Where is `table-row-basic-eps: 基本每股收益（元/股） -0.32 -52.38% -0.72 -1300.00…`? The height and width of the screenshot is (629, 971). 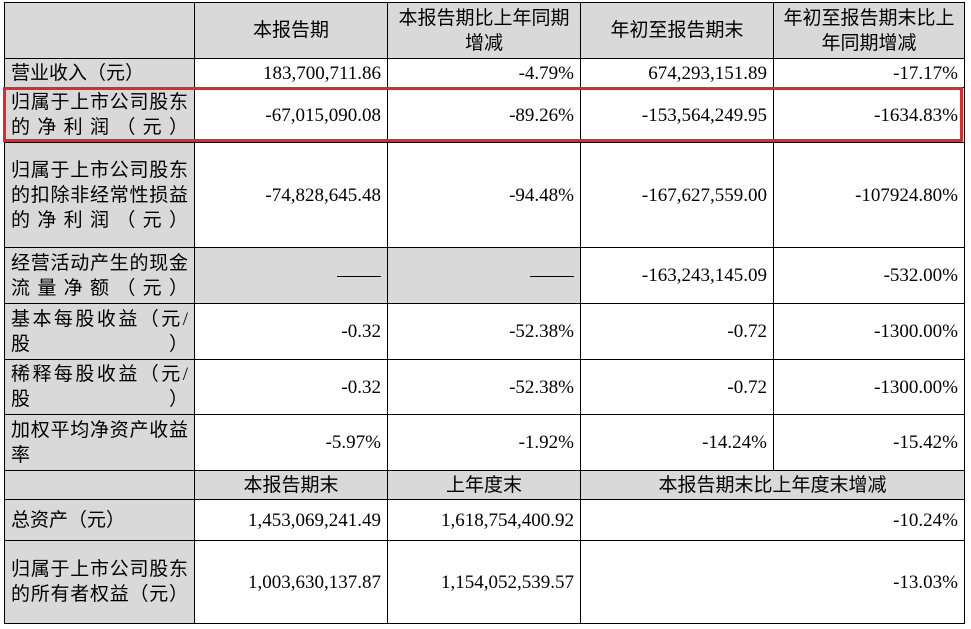 table-row-basic-eps: 基本每股收益（元/股） -0.32 -52.38% -0.72 -1300.00… is located at coordinates (484, 331).